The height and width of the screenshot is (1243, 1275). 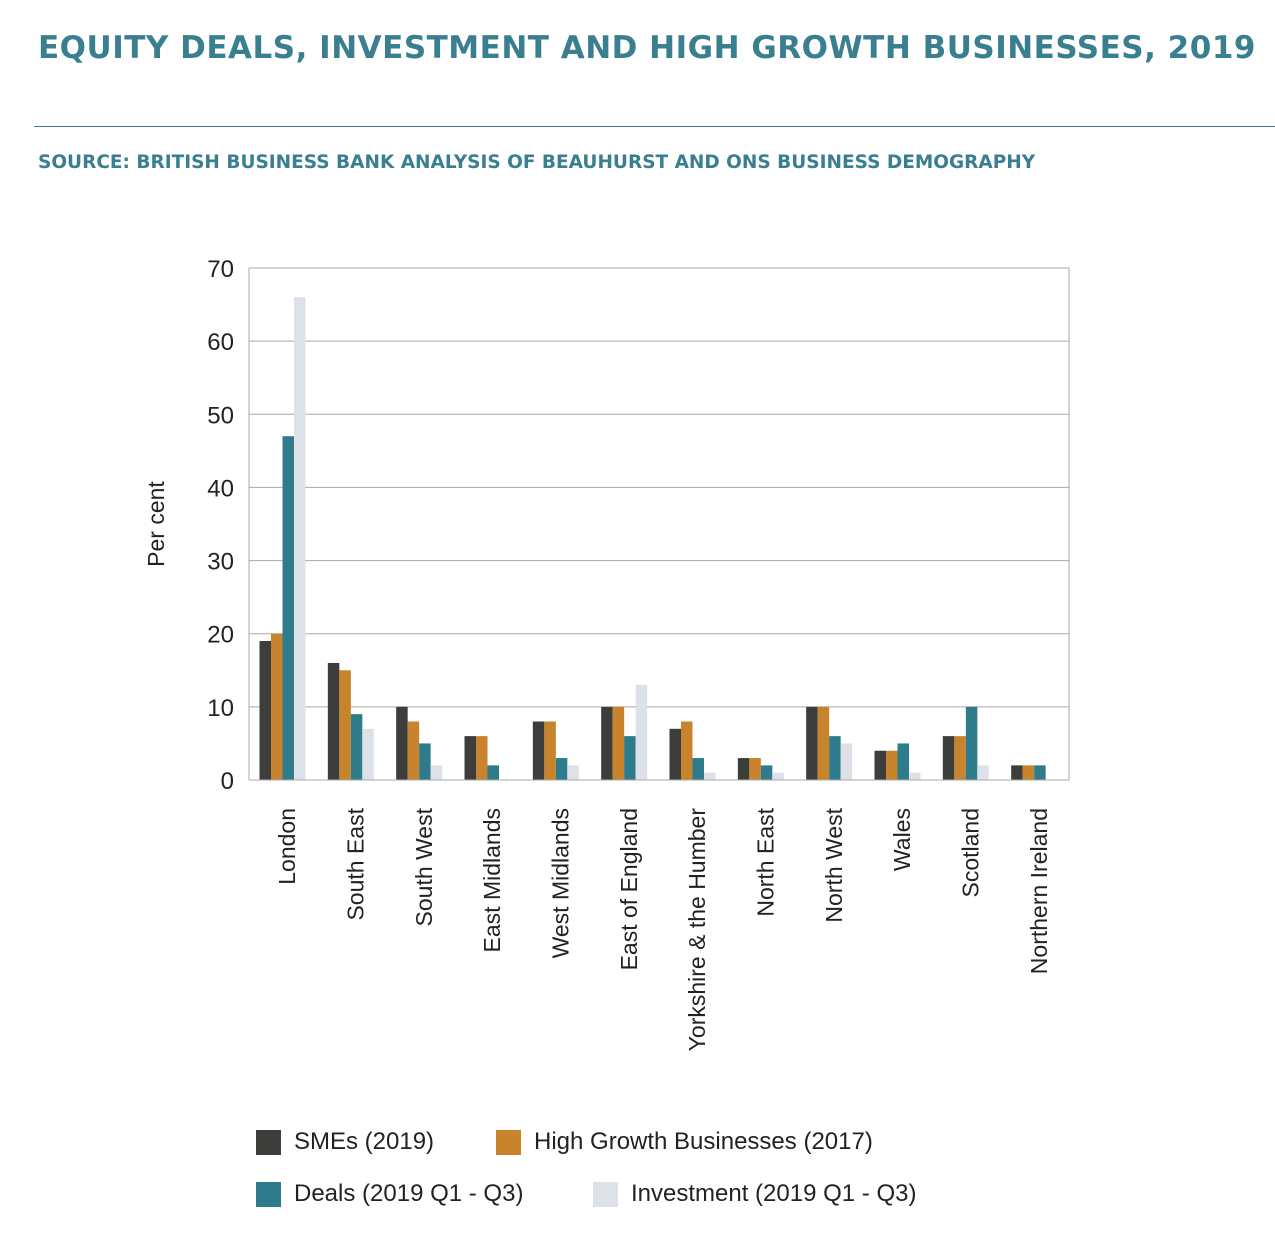 I want to click on y-tick-label: 20, so click(x=220, y=635).